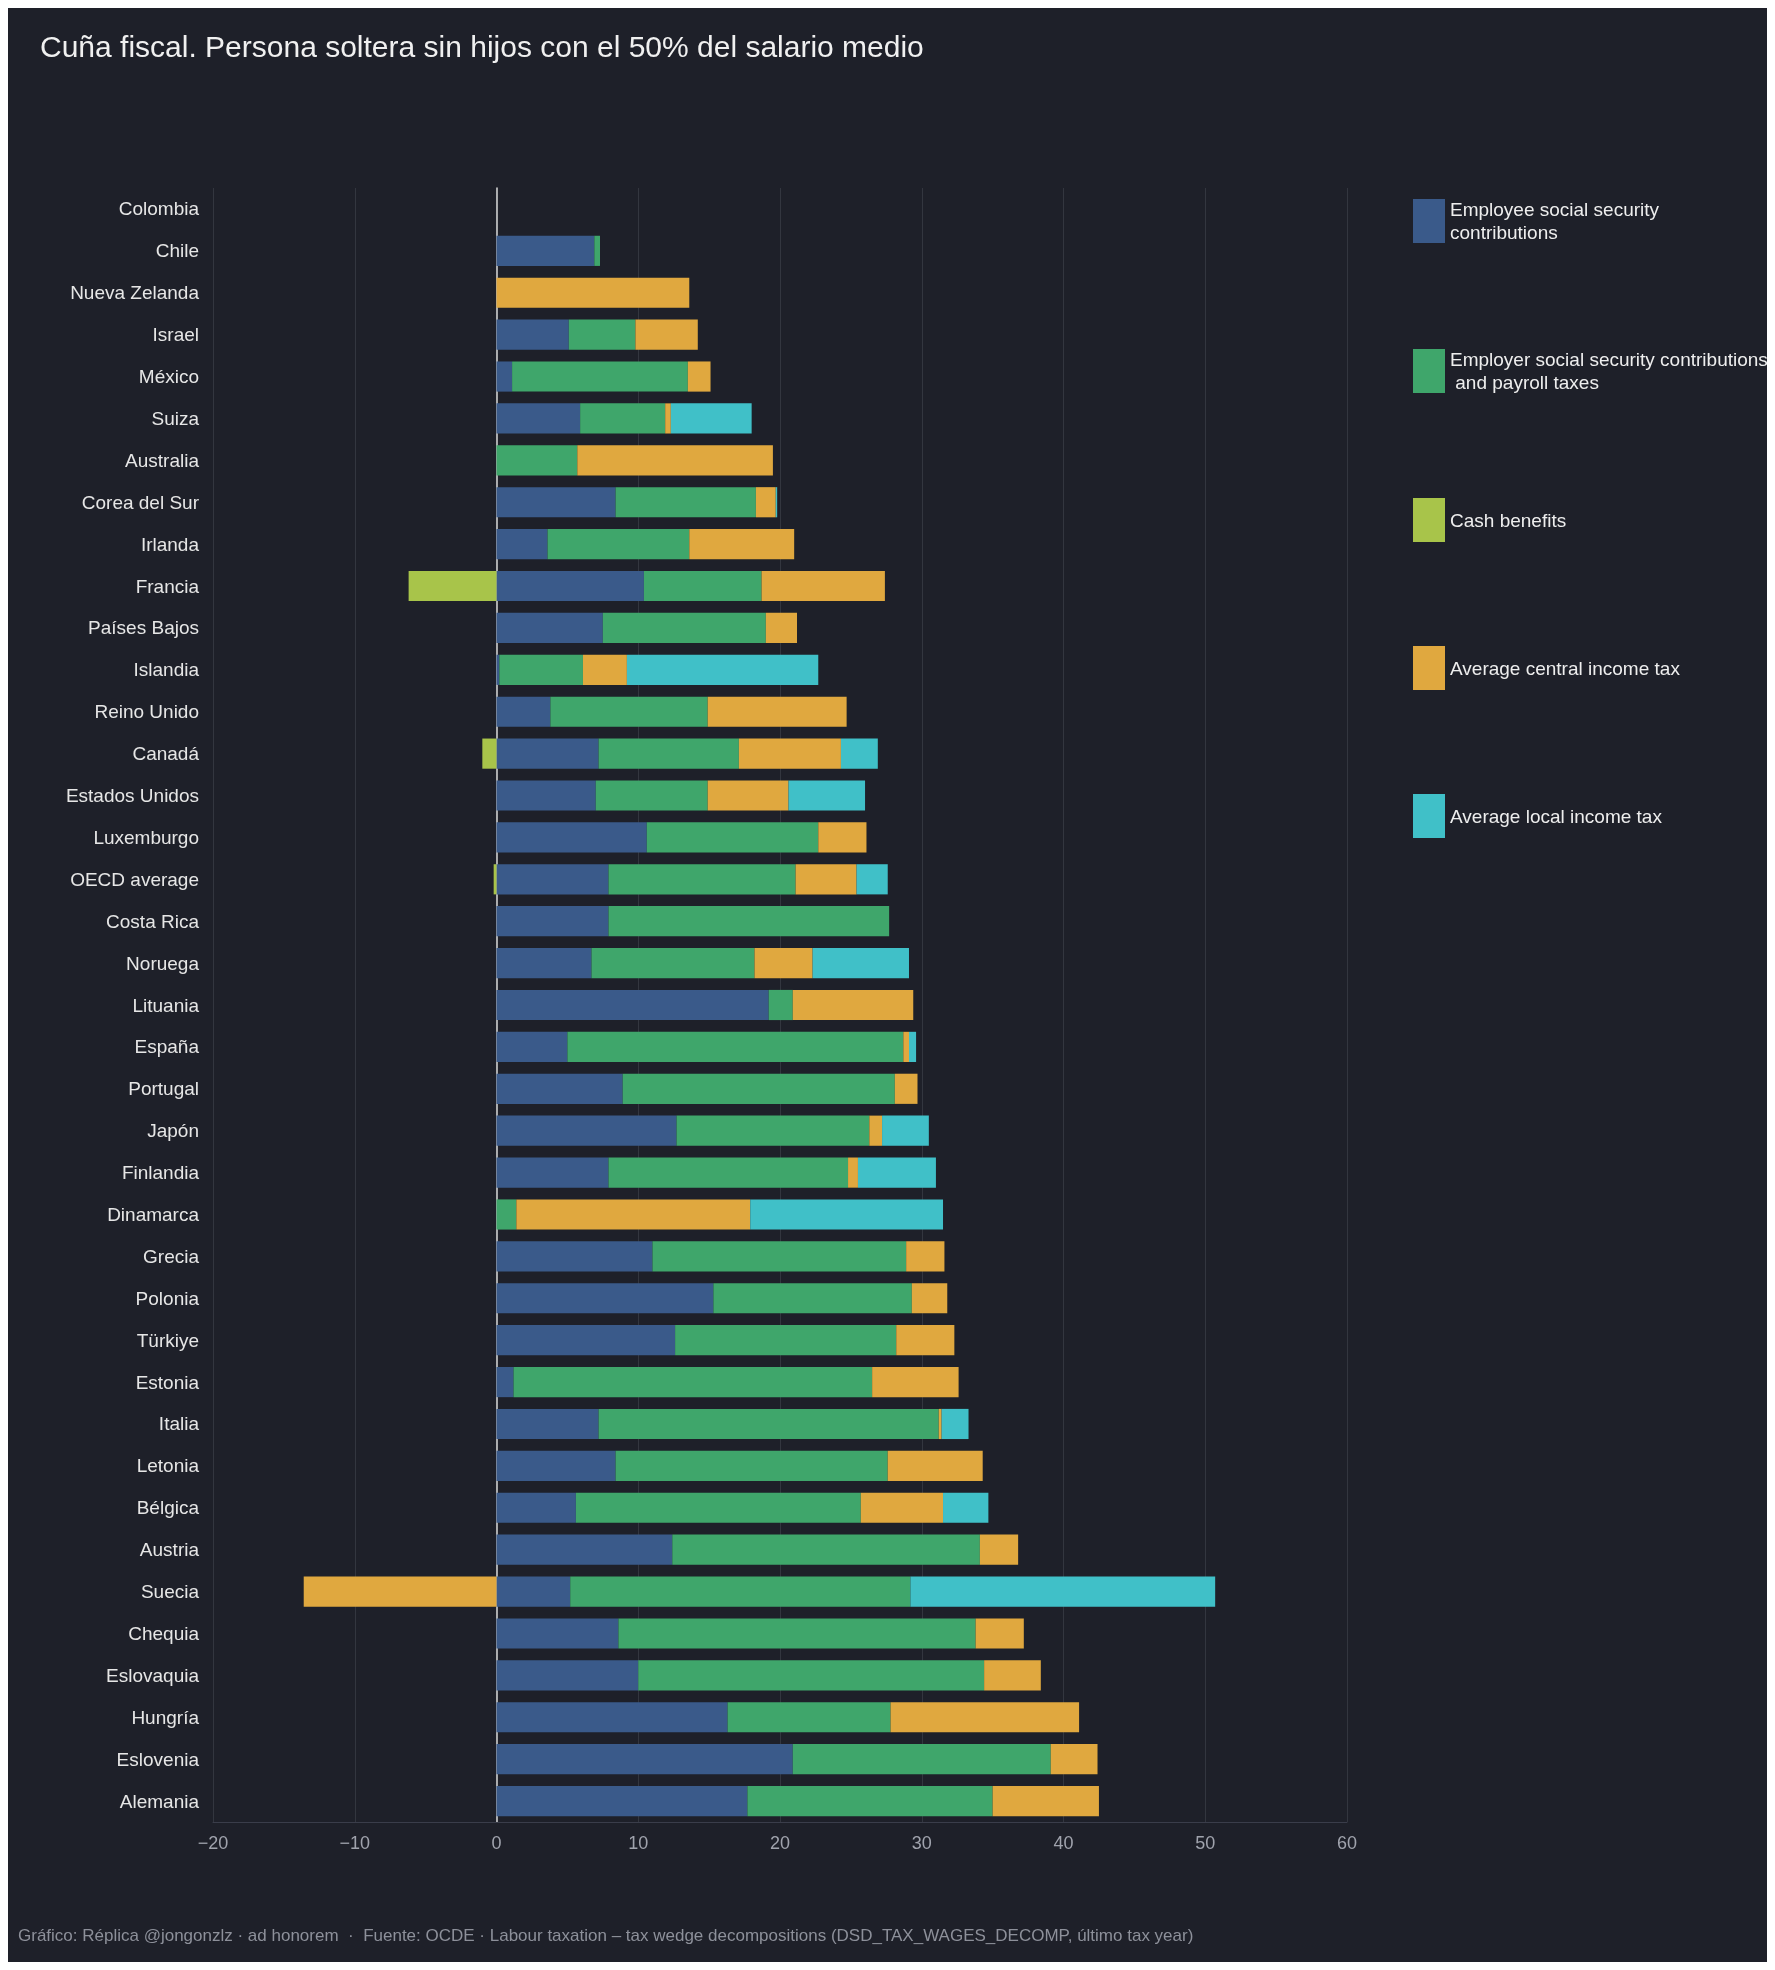 The width and height of the screenshot is (1775, 1970). Describe the element at coordinates (146, 712) in the screenshot. I see `y-tick-label: Reino Unido` at that location.